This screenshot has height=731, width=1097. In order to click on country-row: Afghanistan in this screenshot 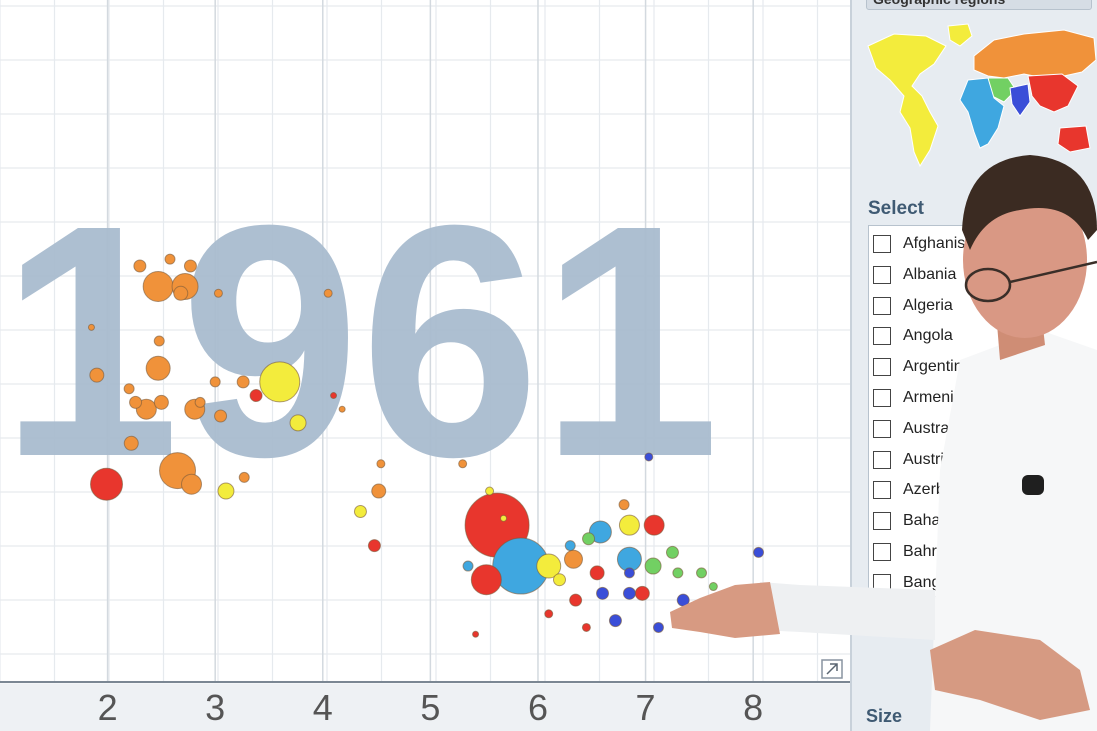, I will do `click(930, 244)`.